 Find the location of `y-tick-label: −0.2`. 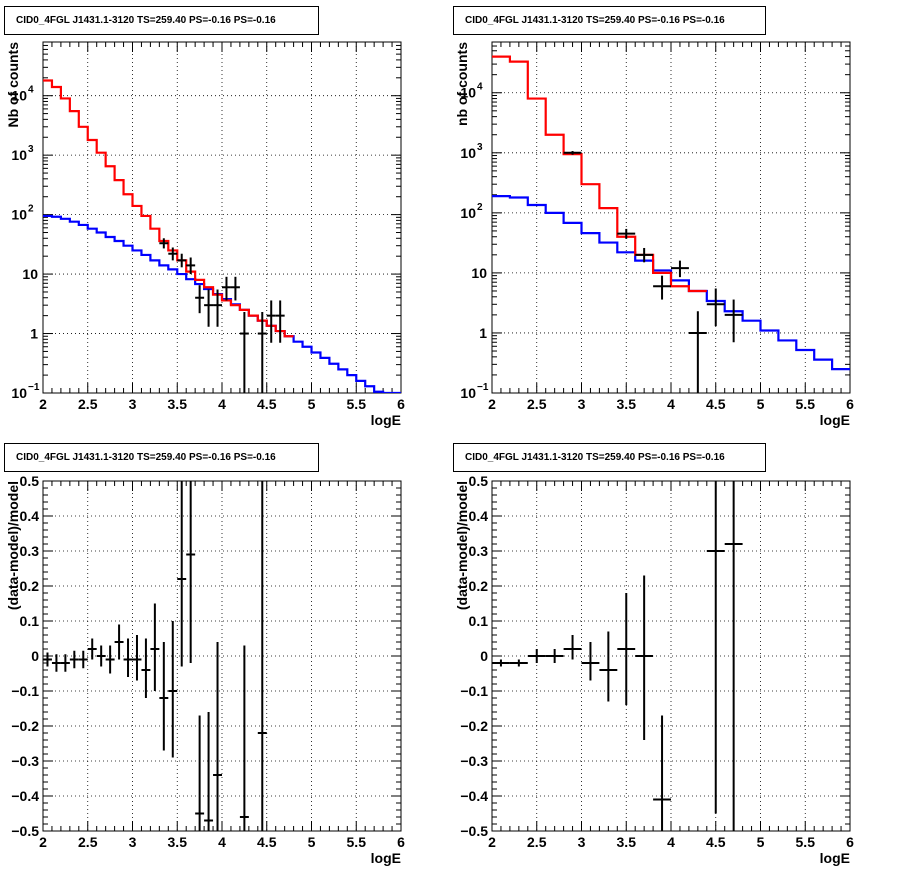

y-tick-label: −0.2 is located at coordinates (474, 726).